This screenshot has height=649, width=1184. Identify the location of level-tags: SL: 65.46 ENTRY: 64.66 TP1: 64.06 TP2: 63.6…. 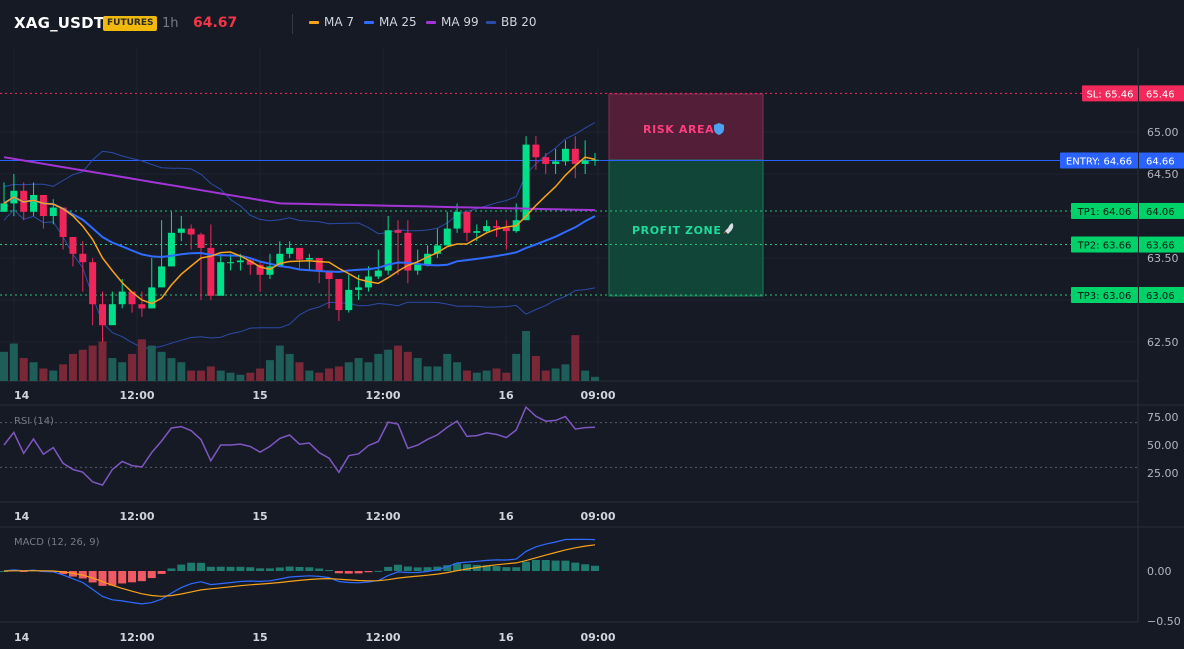
(1122, 194).